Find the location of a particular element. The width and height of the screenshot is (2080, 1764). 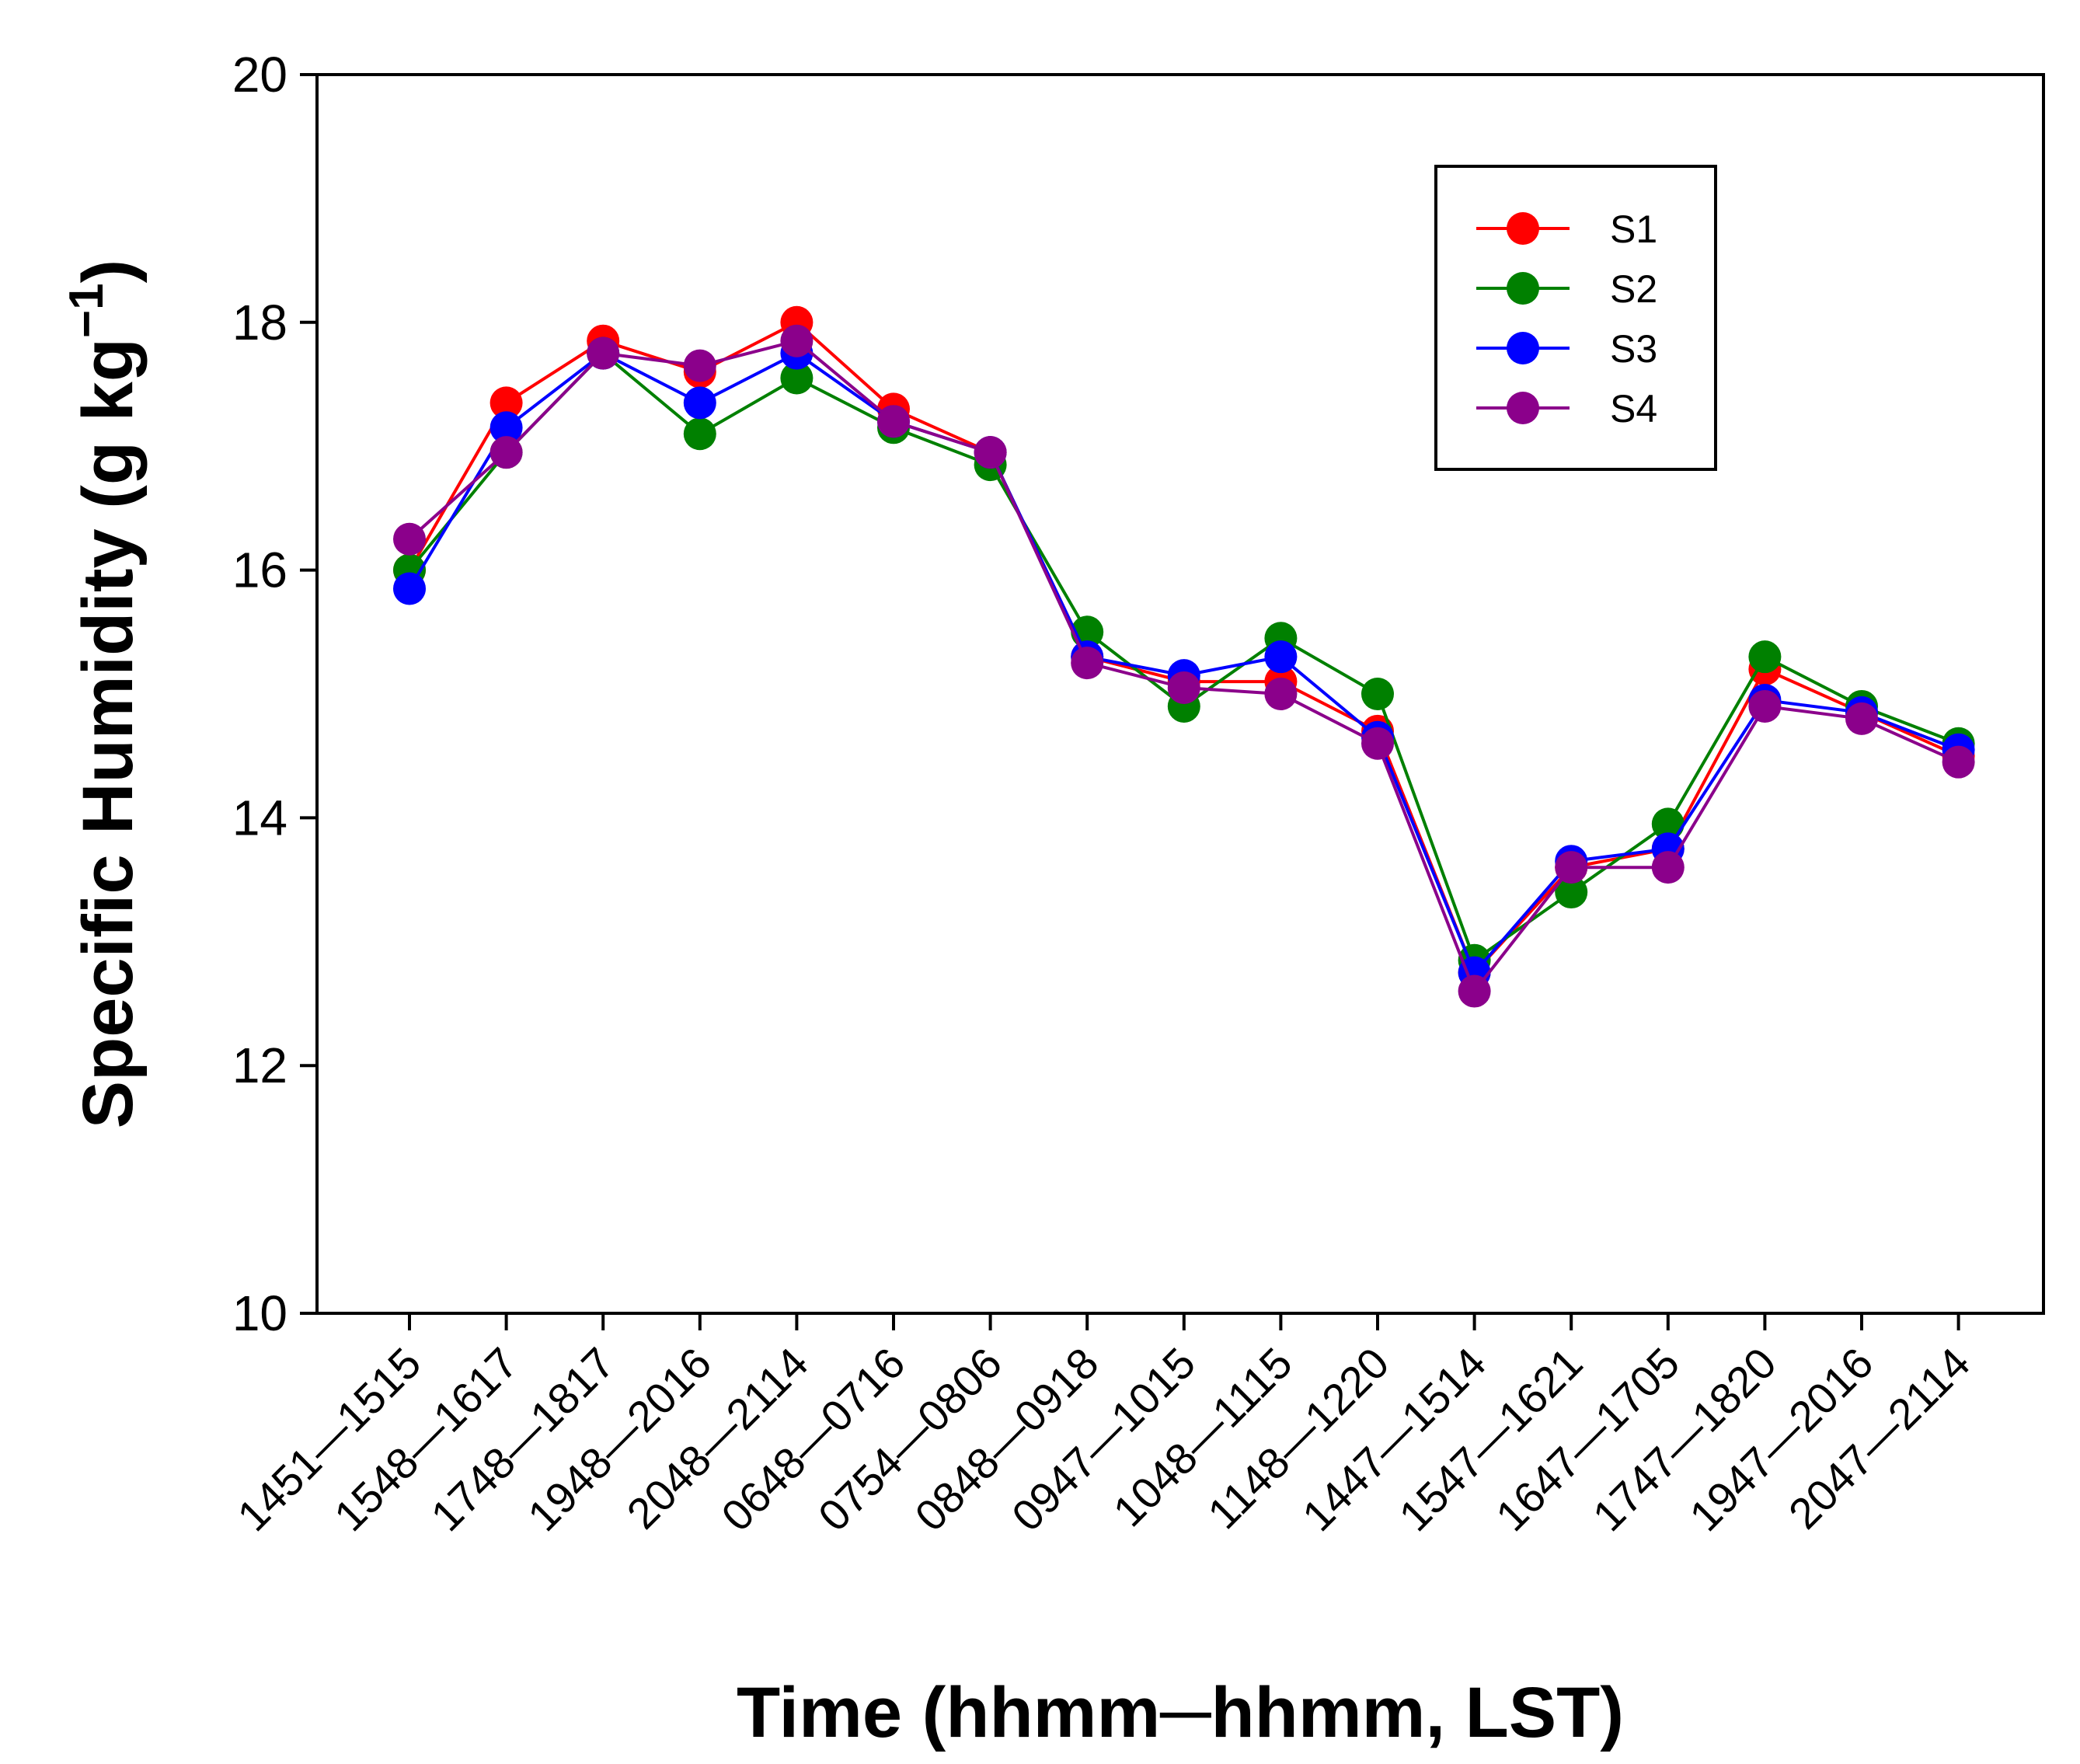

legend: S1 S2 S3 S4 is located at coordinates (1575, 318).